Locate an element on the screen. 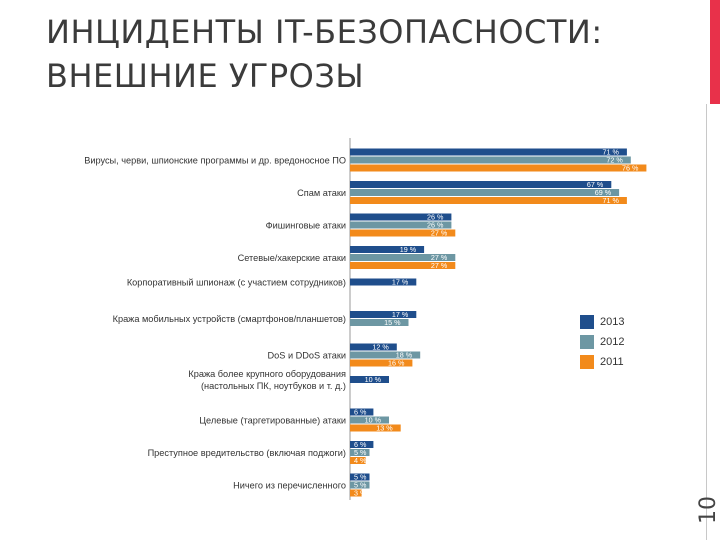 This screenshot has width=720, height=540. data-label-2011: 13 % is located at coordinates (384, 428).